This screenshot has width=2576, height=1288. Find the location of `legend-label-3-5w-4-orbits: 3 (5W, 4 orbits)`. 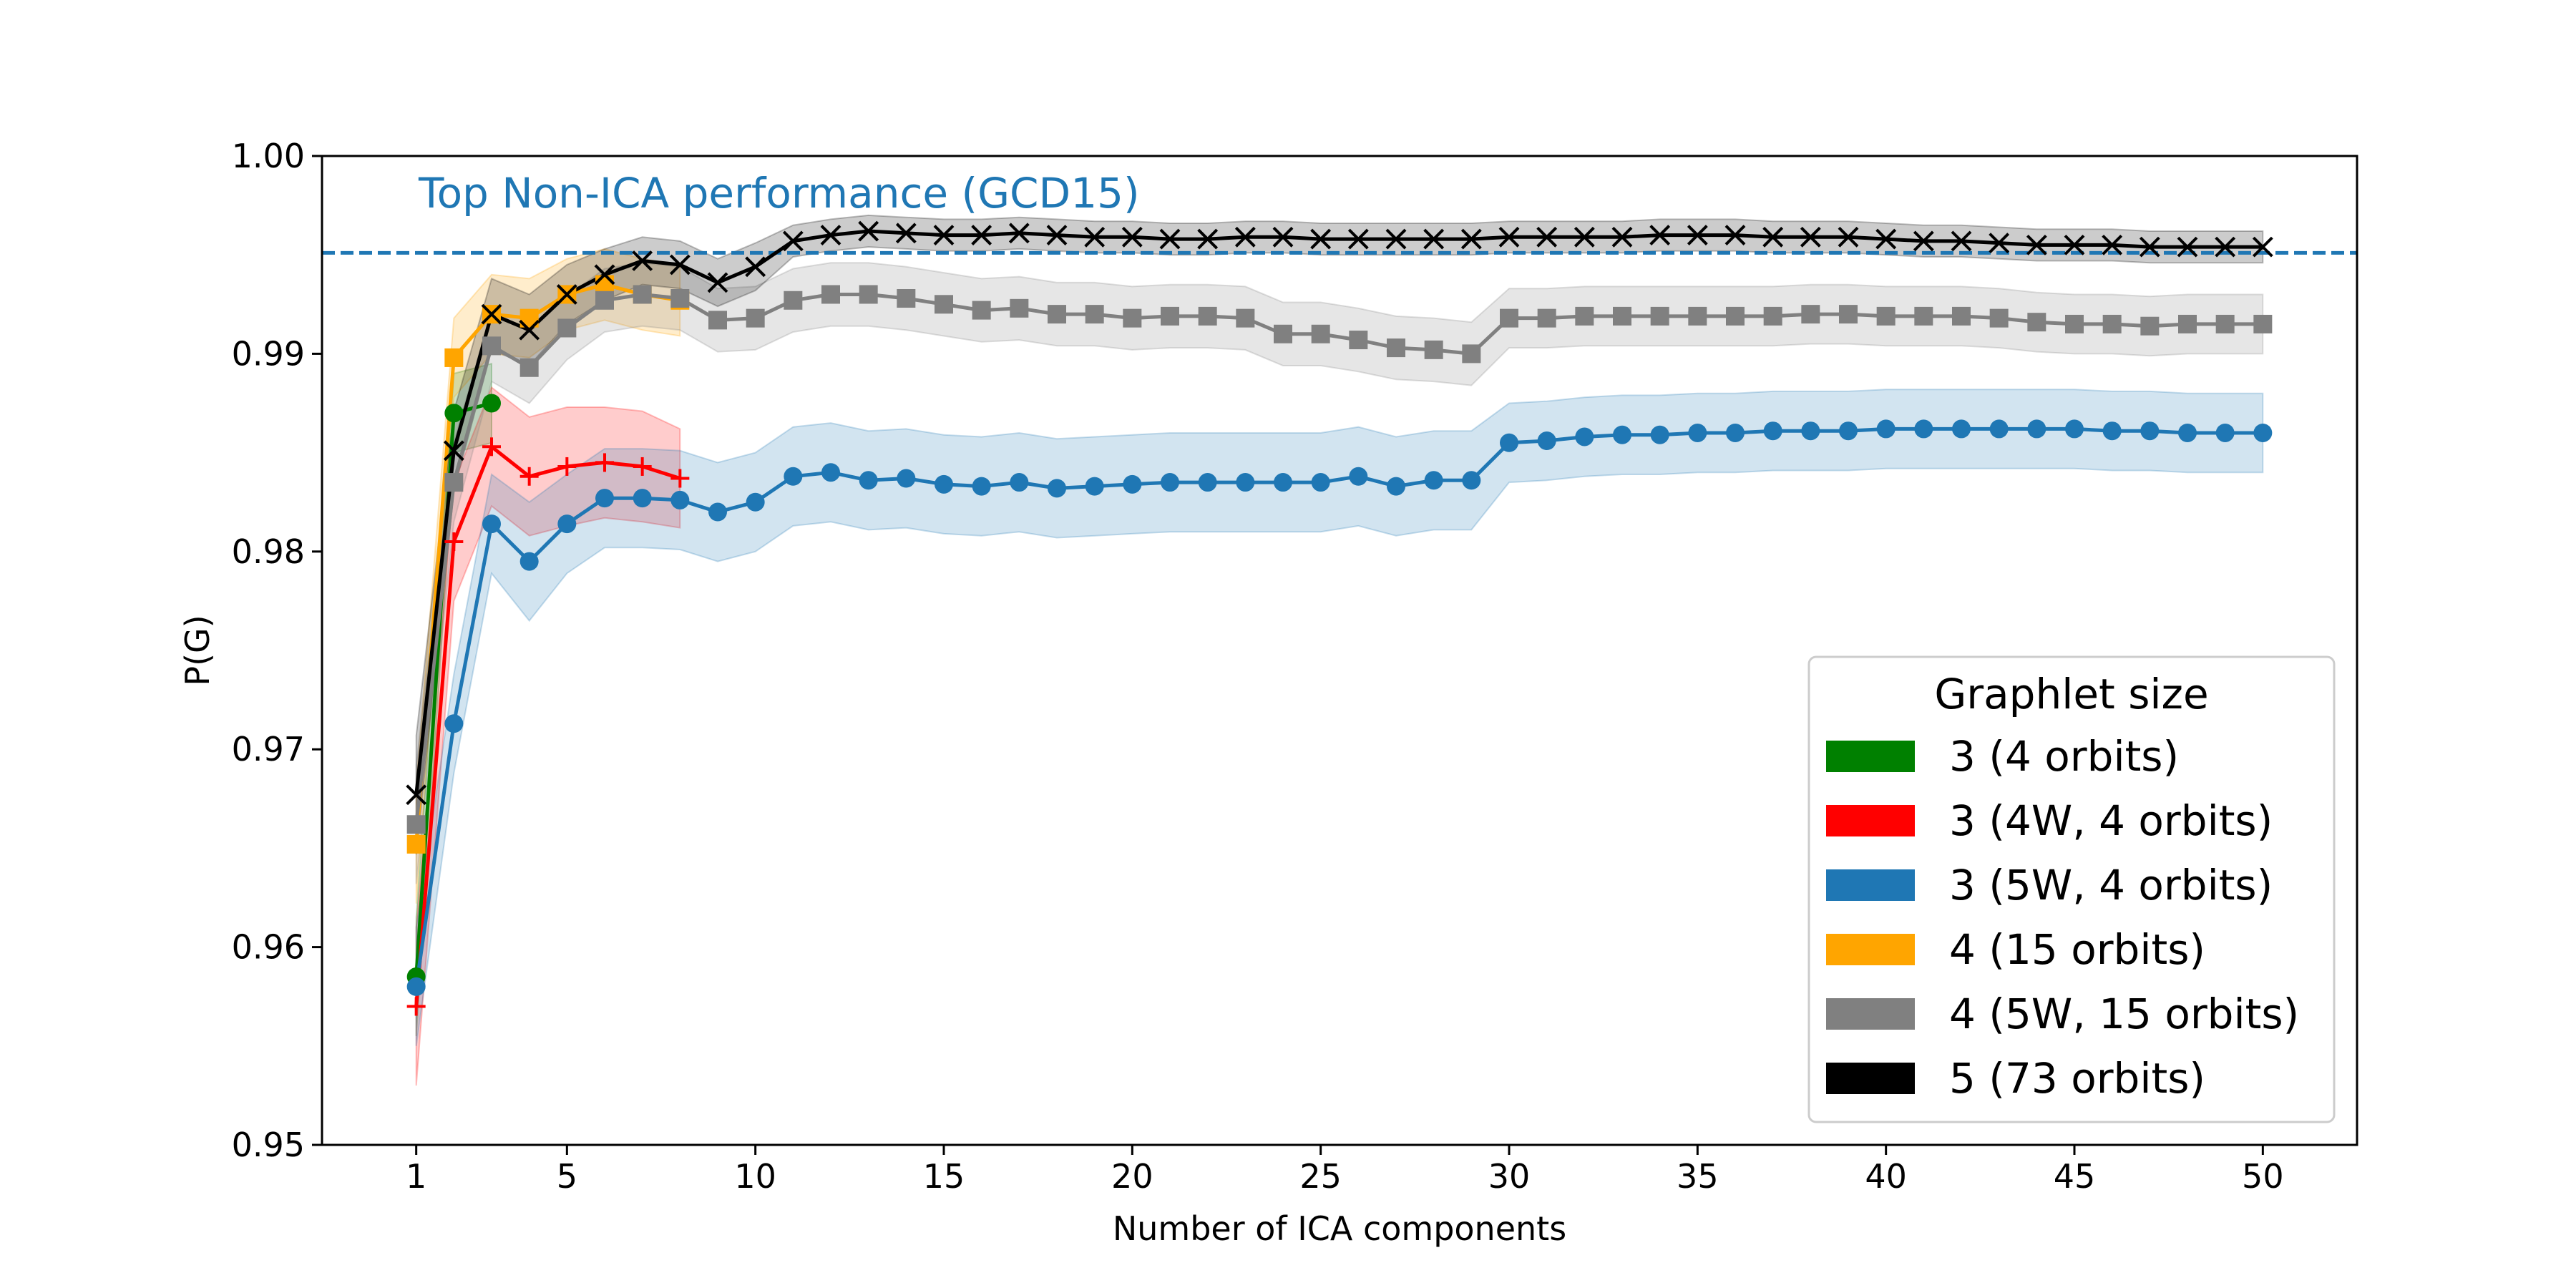

legend-label-3-5w-4-orbits: 3 (5W, 4 orbits) is located at coordinates (2111, 885).